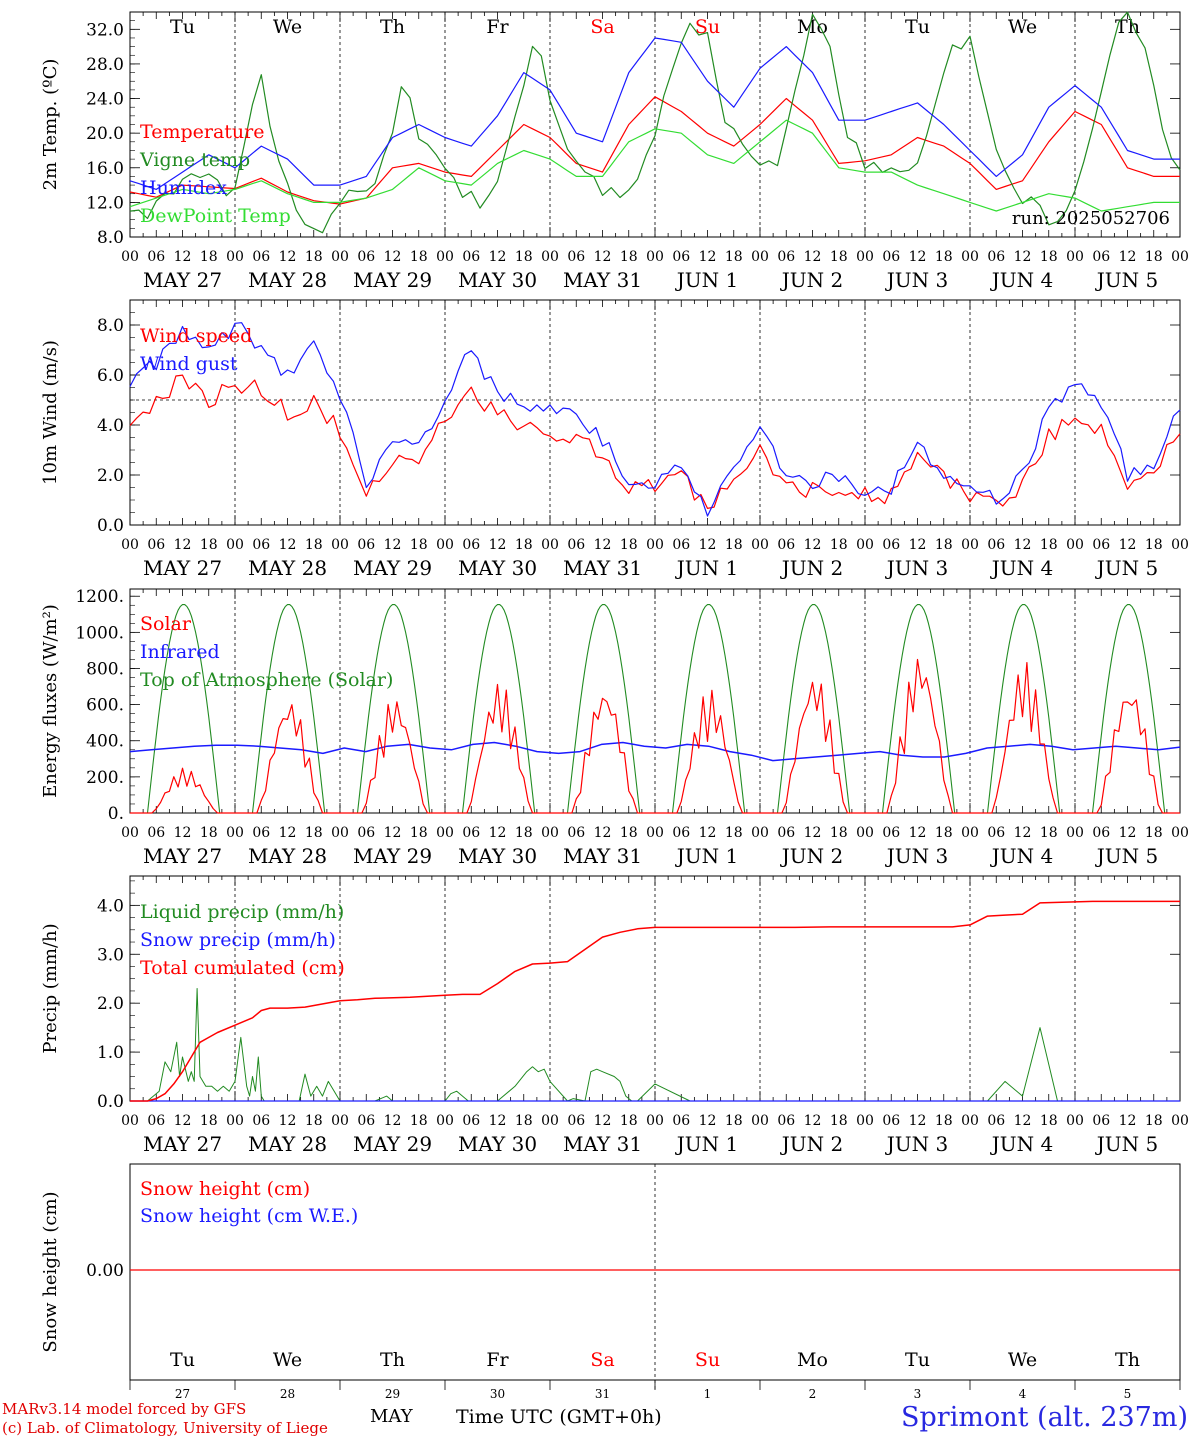 The image size is (1194, 1440). I want to click on legend-entry: Liquid precip (mm/h), so click(242, 912).